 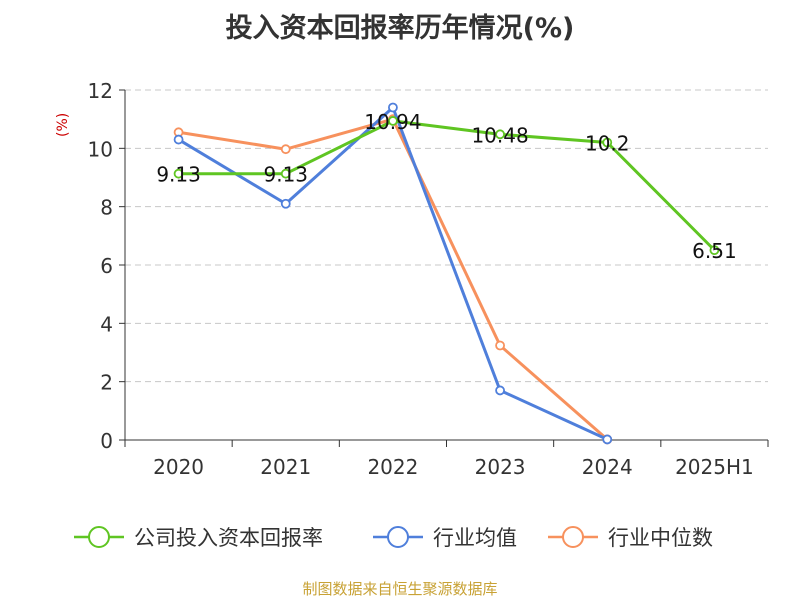 I want to click on legend-label: 行业中位数, so click(x=660, y=538).